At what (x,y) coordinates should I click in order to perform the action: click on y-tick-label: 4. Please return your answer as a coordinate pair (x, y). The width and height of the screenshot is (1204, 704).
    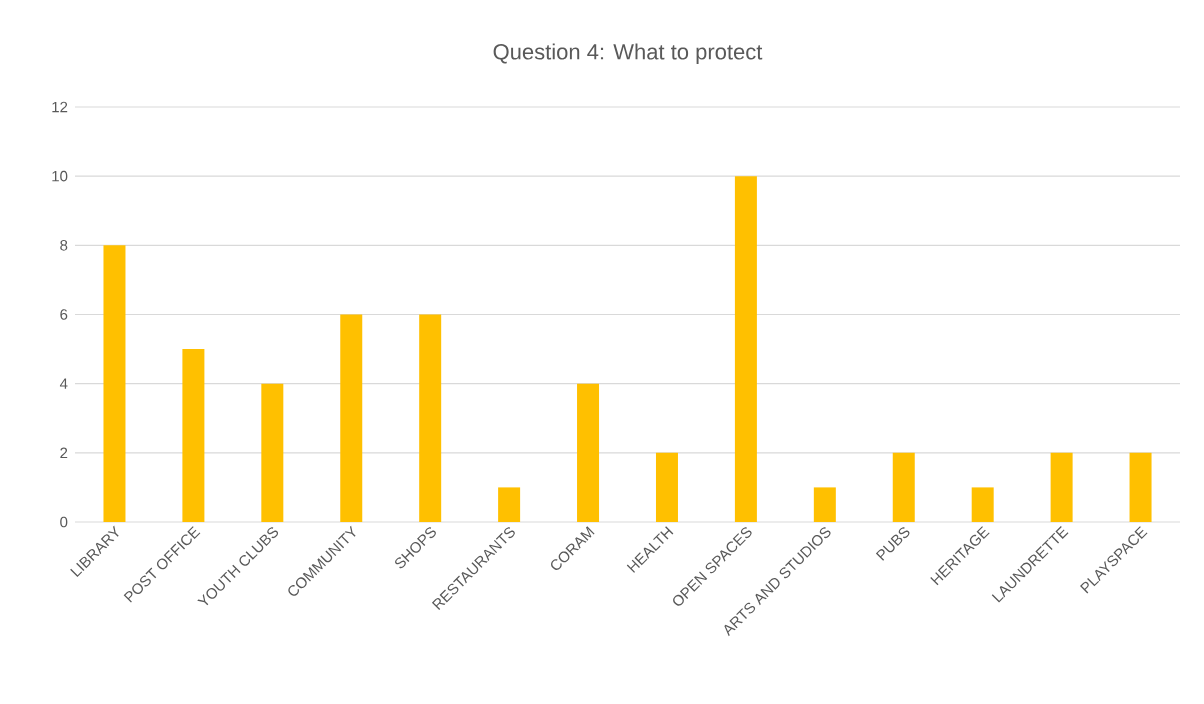
    Looking at the image, I should click on (63, 383).